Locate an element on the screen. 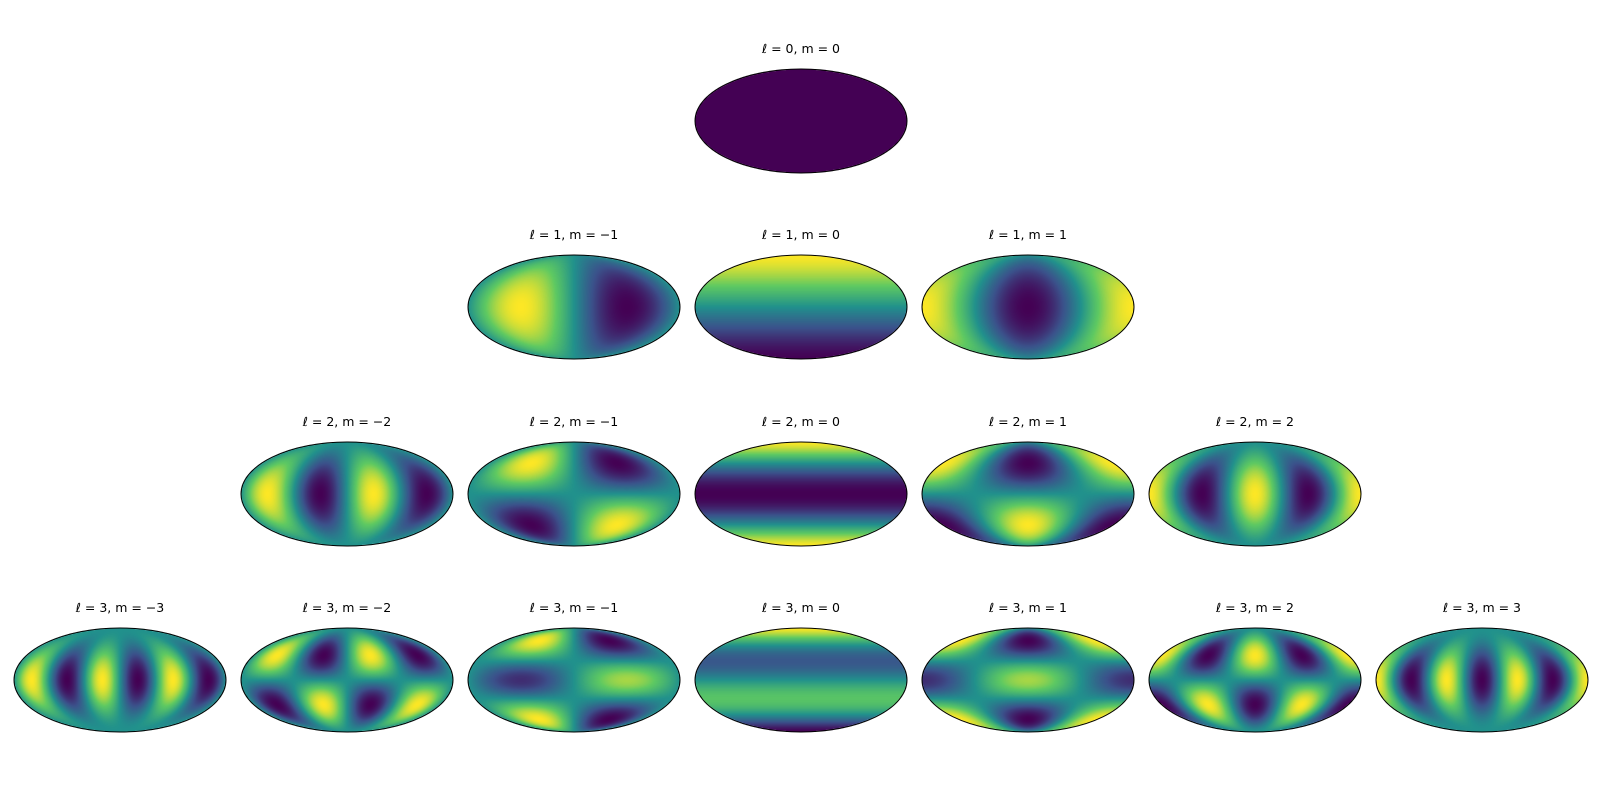 Image resolution: width=1600 pixels, height=800 pixels. panel-l3-m0: ℓ = 3, m = 0 is located at coordinates (801, 666).